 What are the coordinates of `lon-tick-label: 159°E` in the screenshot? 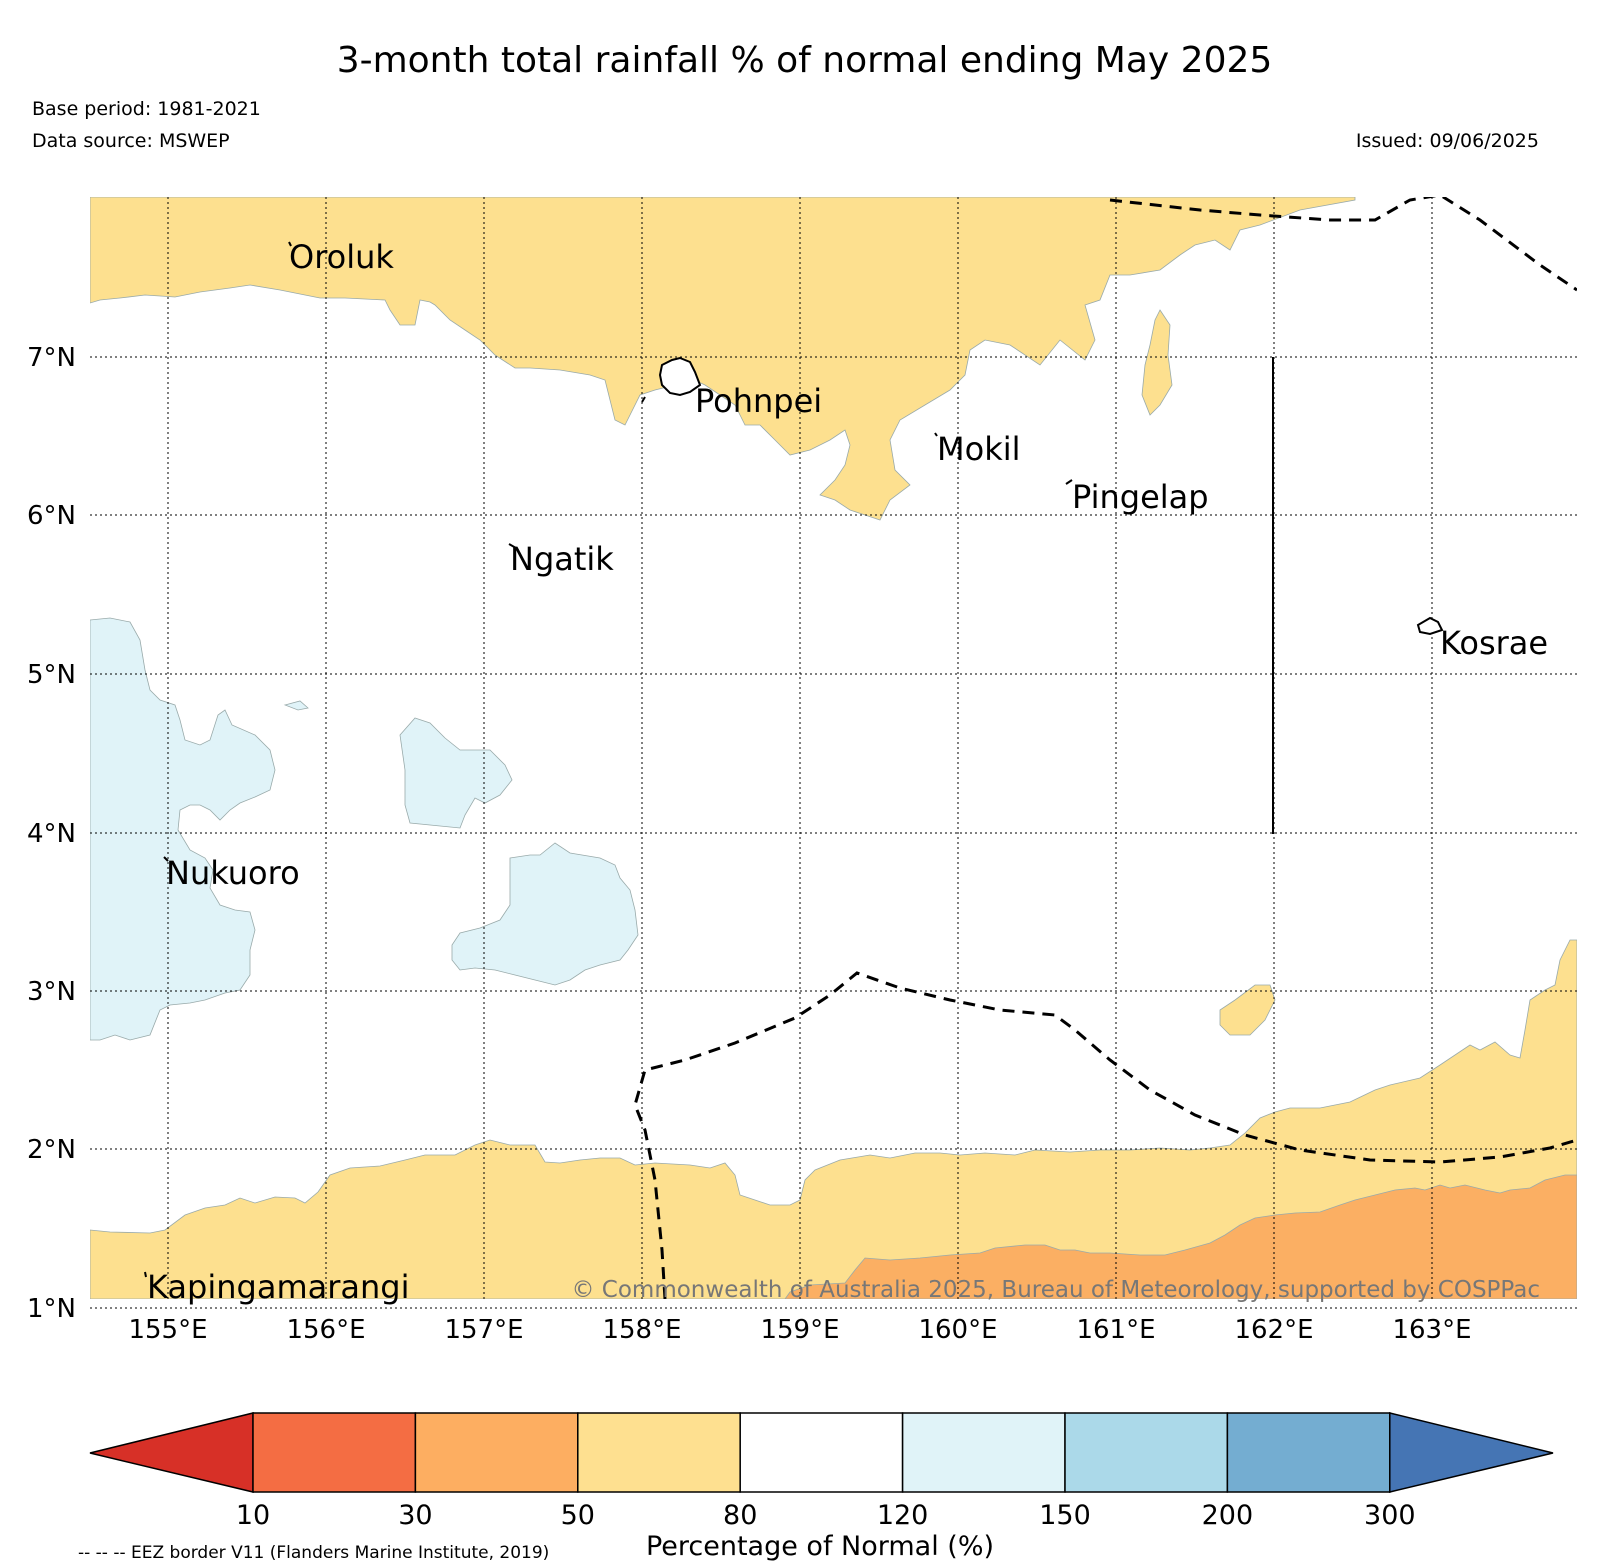 It's located at (799, 1330).